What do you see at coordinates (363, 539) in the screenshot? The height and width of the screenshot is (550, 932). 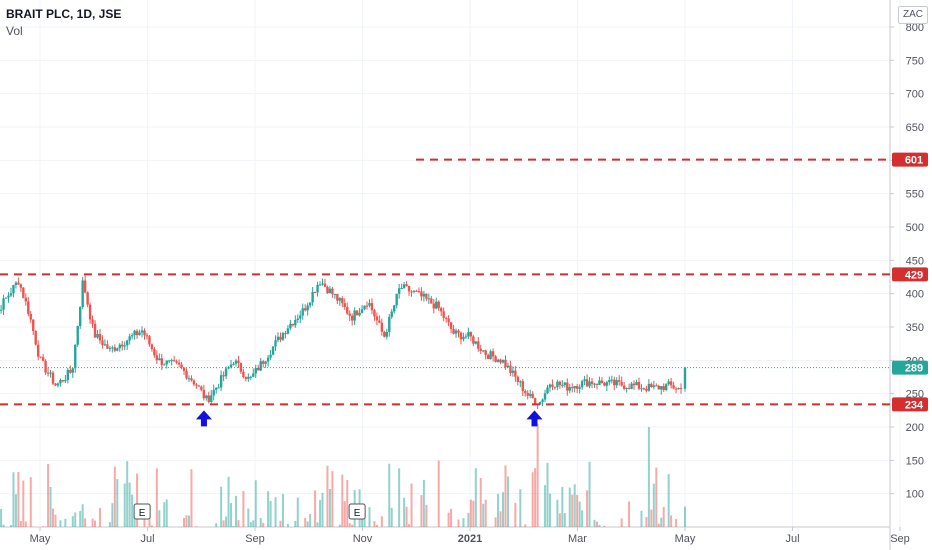 I see `x-tick-label: Nov` at bounding box center [363, 539].